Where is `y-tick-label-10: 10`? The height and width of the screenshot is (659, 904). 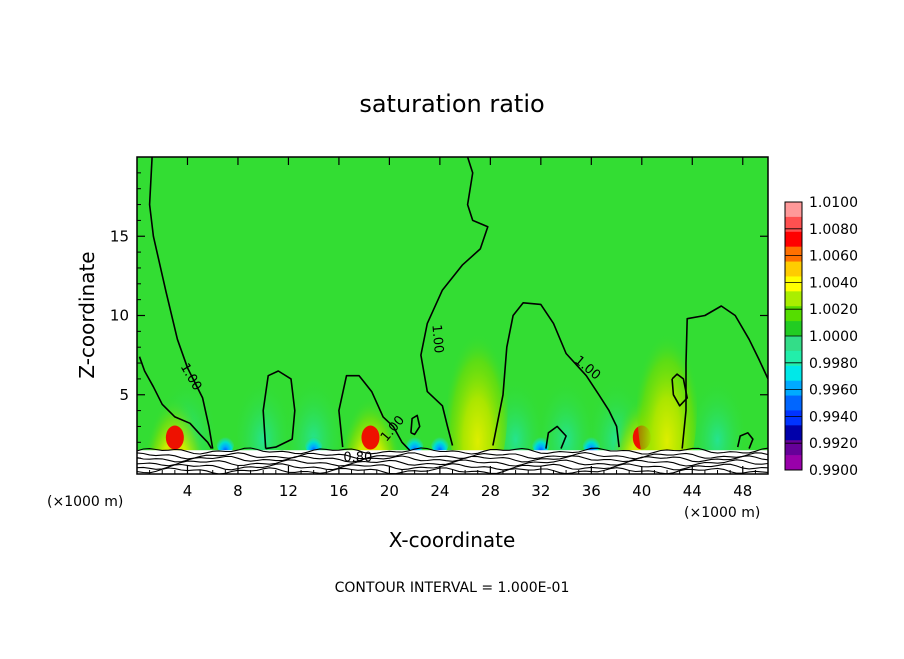
y-tick-label-10: 10 is located at coordinates (119, 316).